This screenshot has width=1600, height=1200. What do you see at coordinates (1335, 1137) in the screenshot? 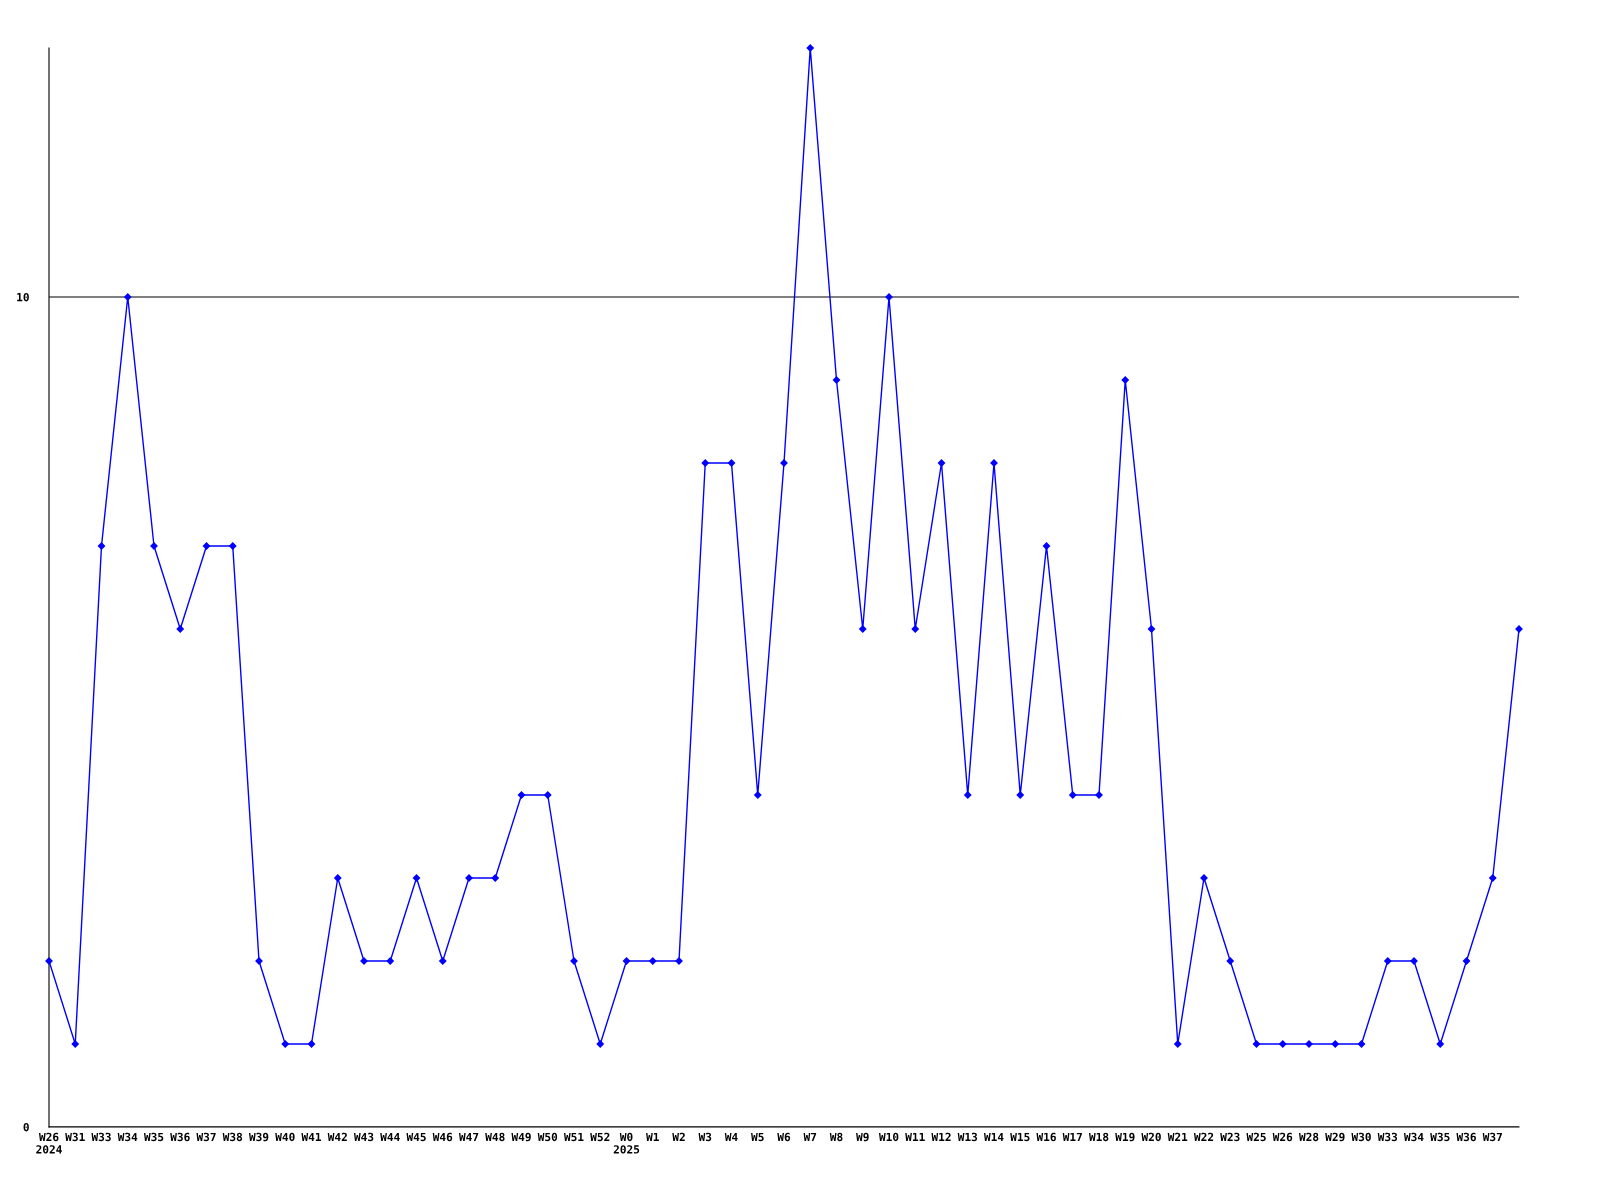
I see `x-tick-label: W29` at bounding box center [1335, 1137].